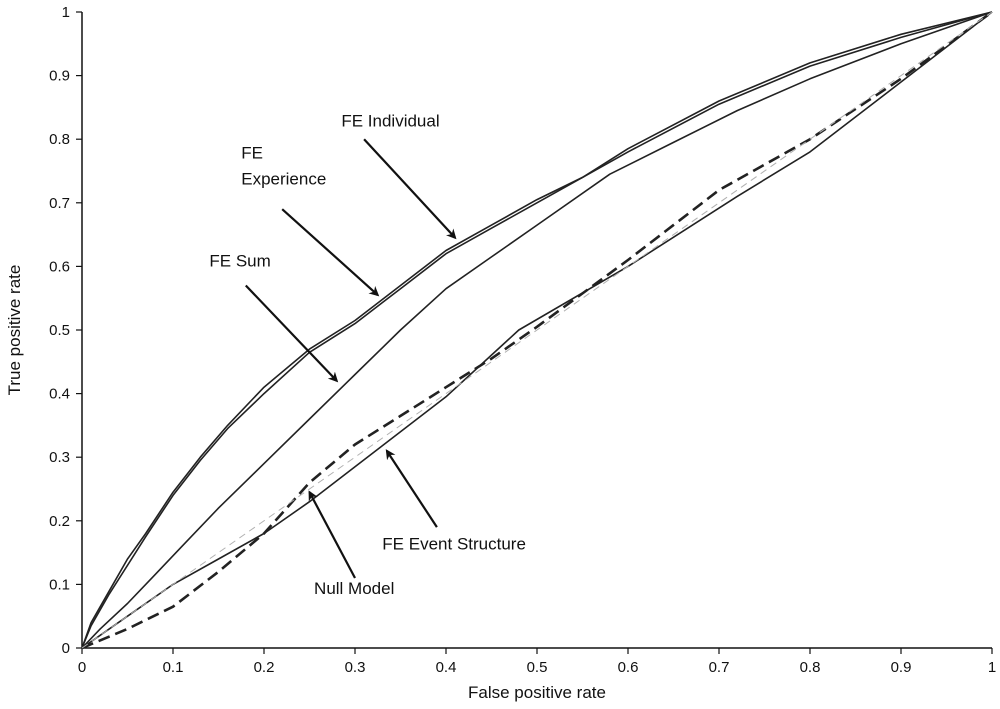 This screenshot has height=709, width=1000. What do you see at coordinates (628, 667) in the screenshot?
I see `x-tick-label: 0.6` at bounding box center [628, 667].